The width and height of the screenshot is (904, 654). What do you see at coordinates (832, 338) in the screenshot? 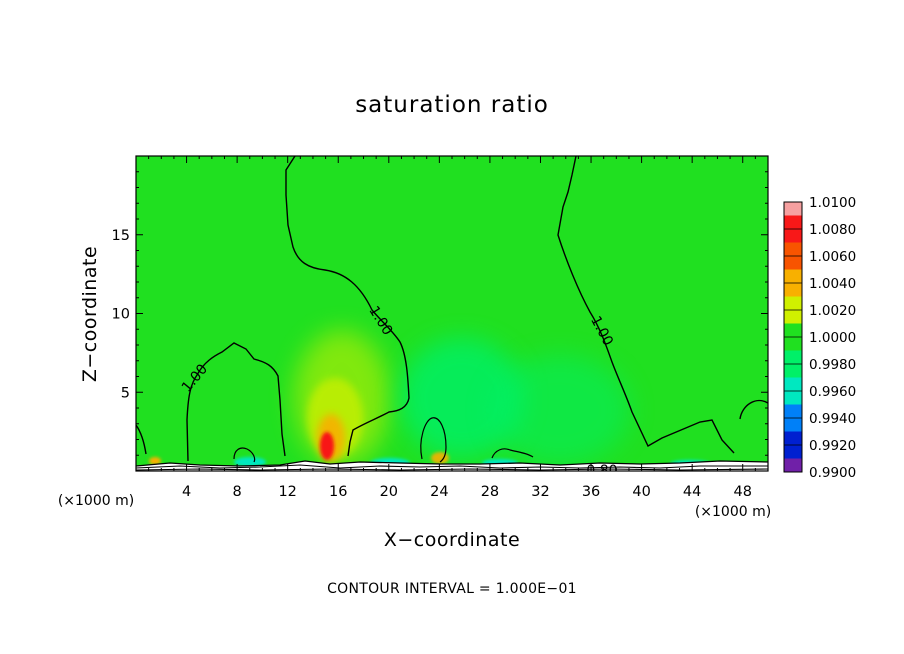
I see `colorbar-label: 1.0000` at bounding box center [832, 338].